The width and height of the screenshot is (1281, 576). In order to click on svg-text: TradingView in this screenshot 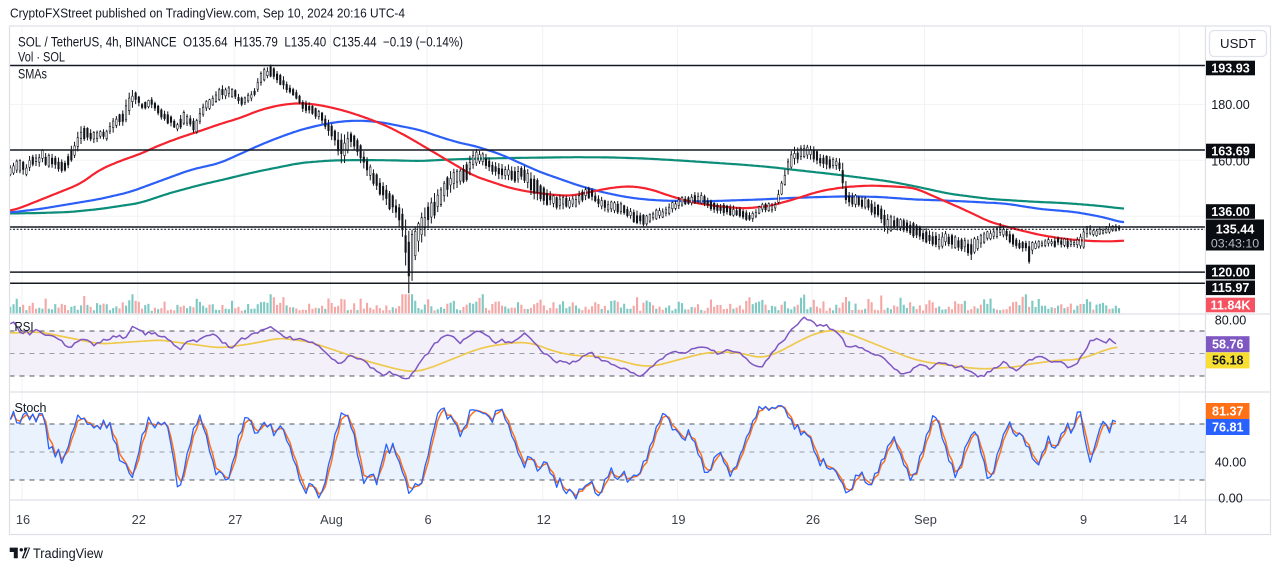, I will do `click(68, 553)`.